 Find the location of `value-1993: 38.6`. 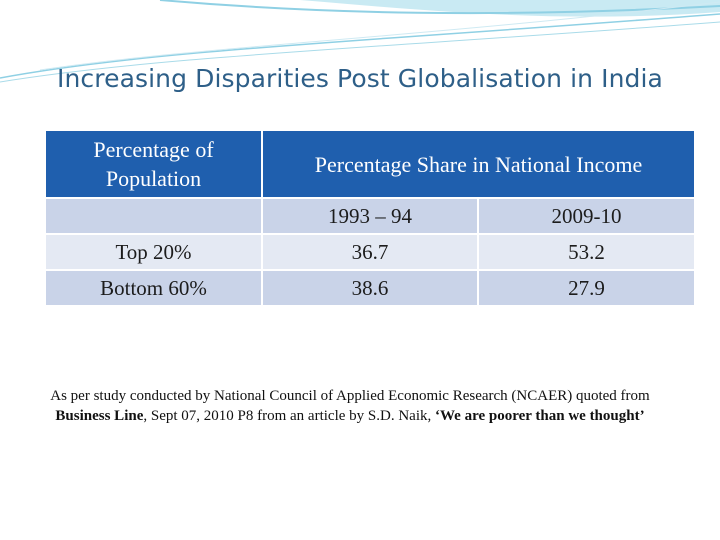

value-1993: 38.6 is located at coordinates (370, 288).